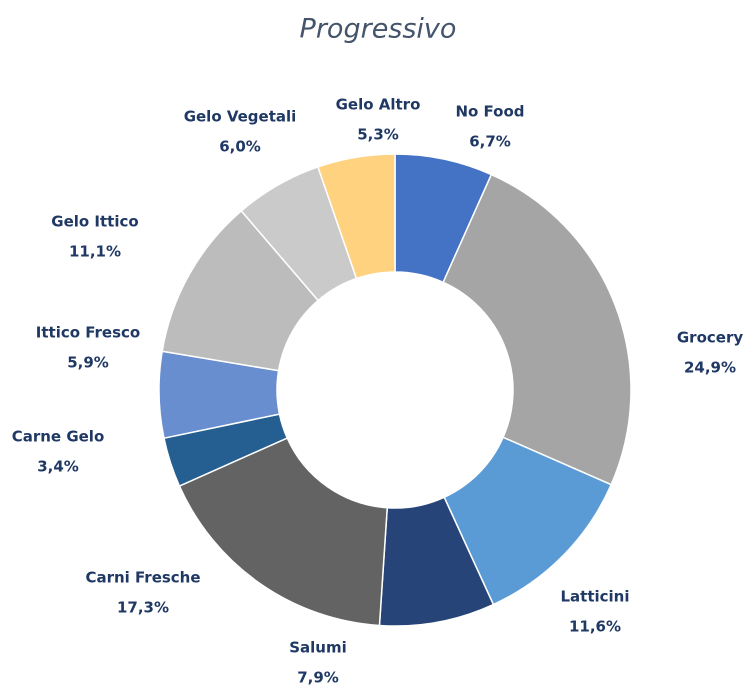 This screenshot has width=754, height=687. I want to click on category-label: Gelo Ittico, so click(94, 222).